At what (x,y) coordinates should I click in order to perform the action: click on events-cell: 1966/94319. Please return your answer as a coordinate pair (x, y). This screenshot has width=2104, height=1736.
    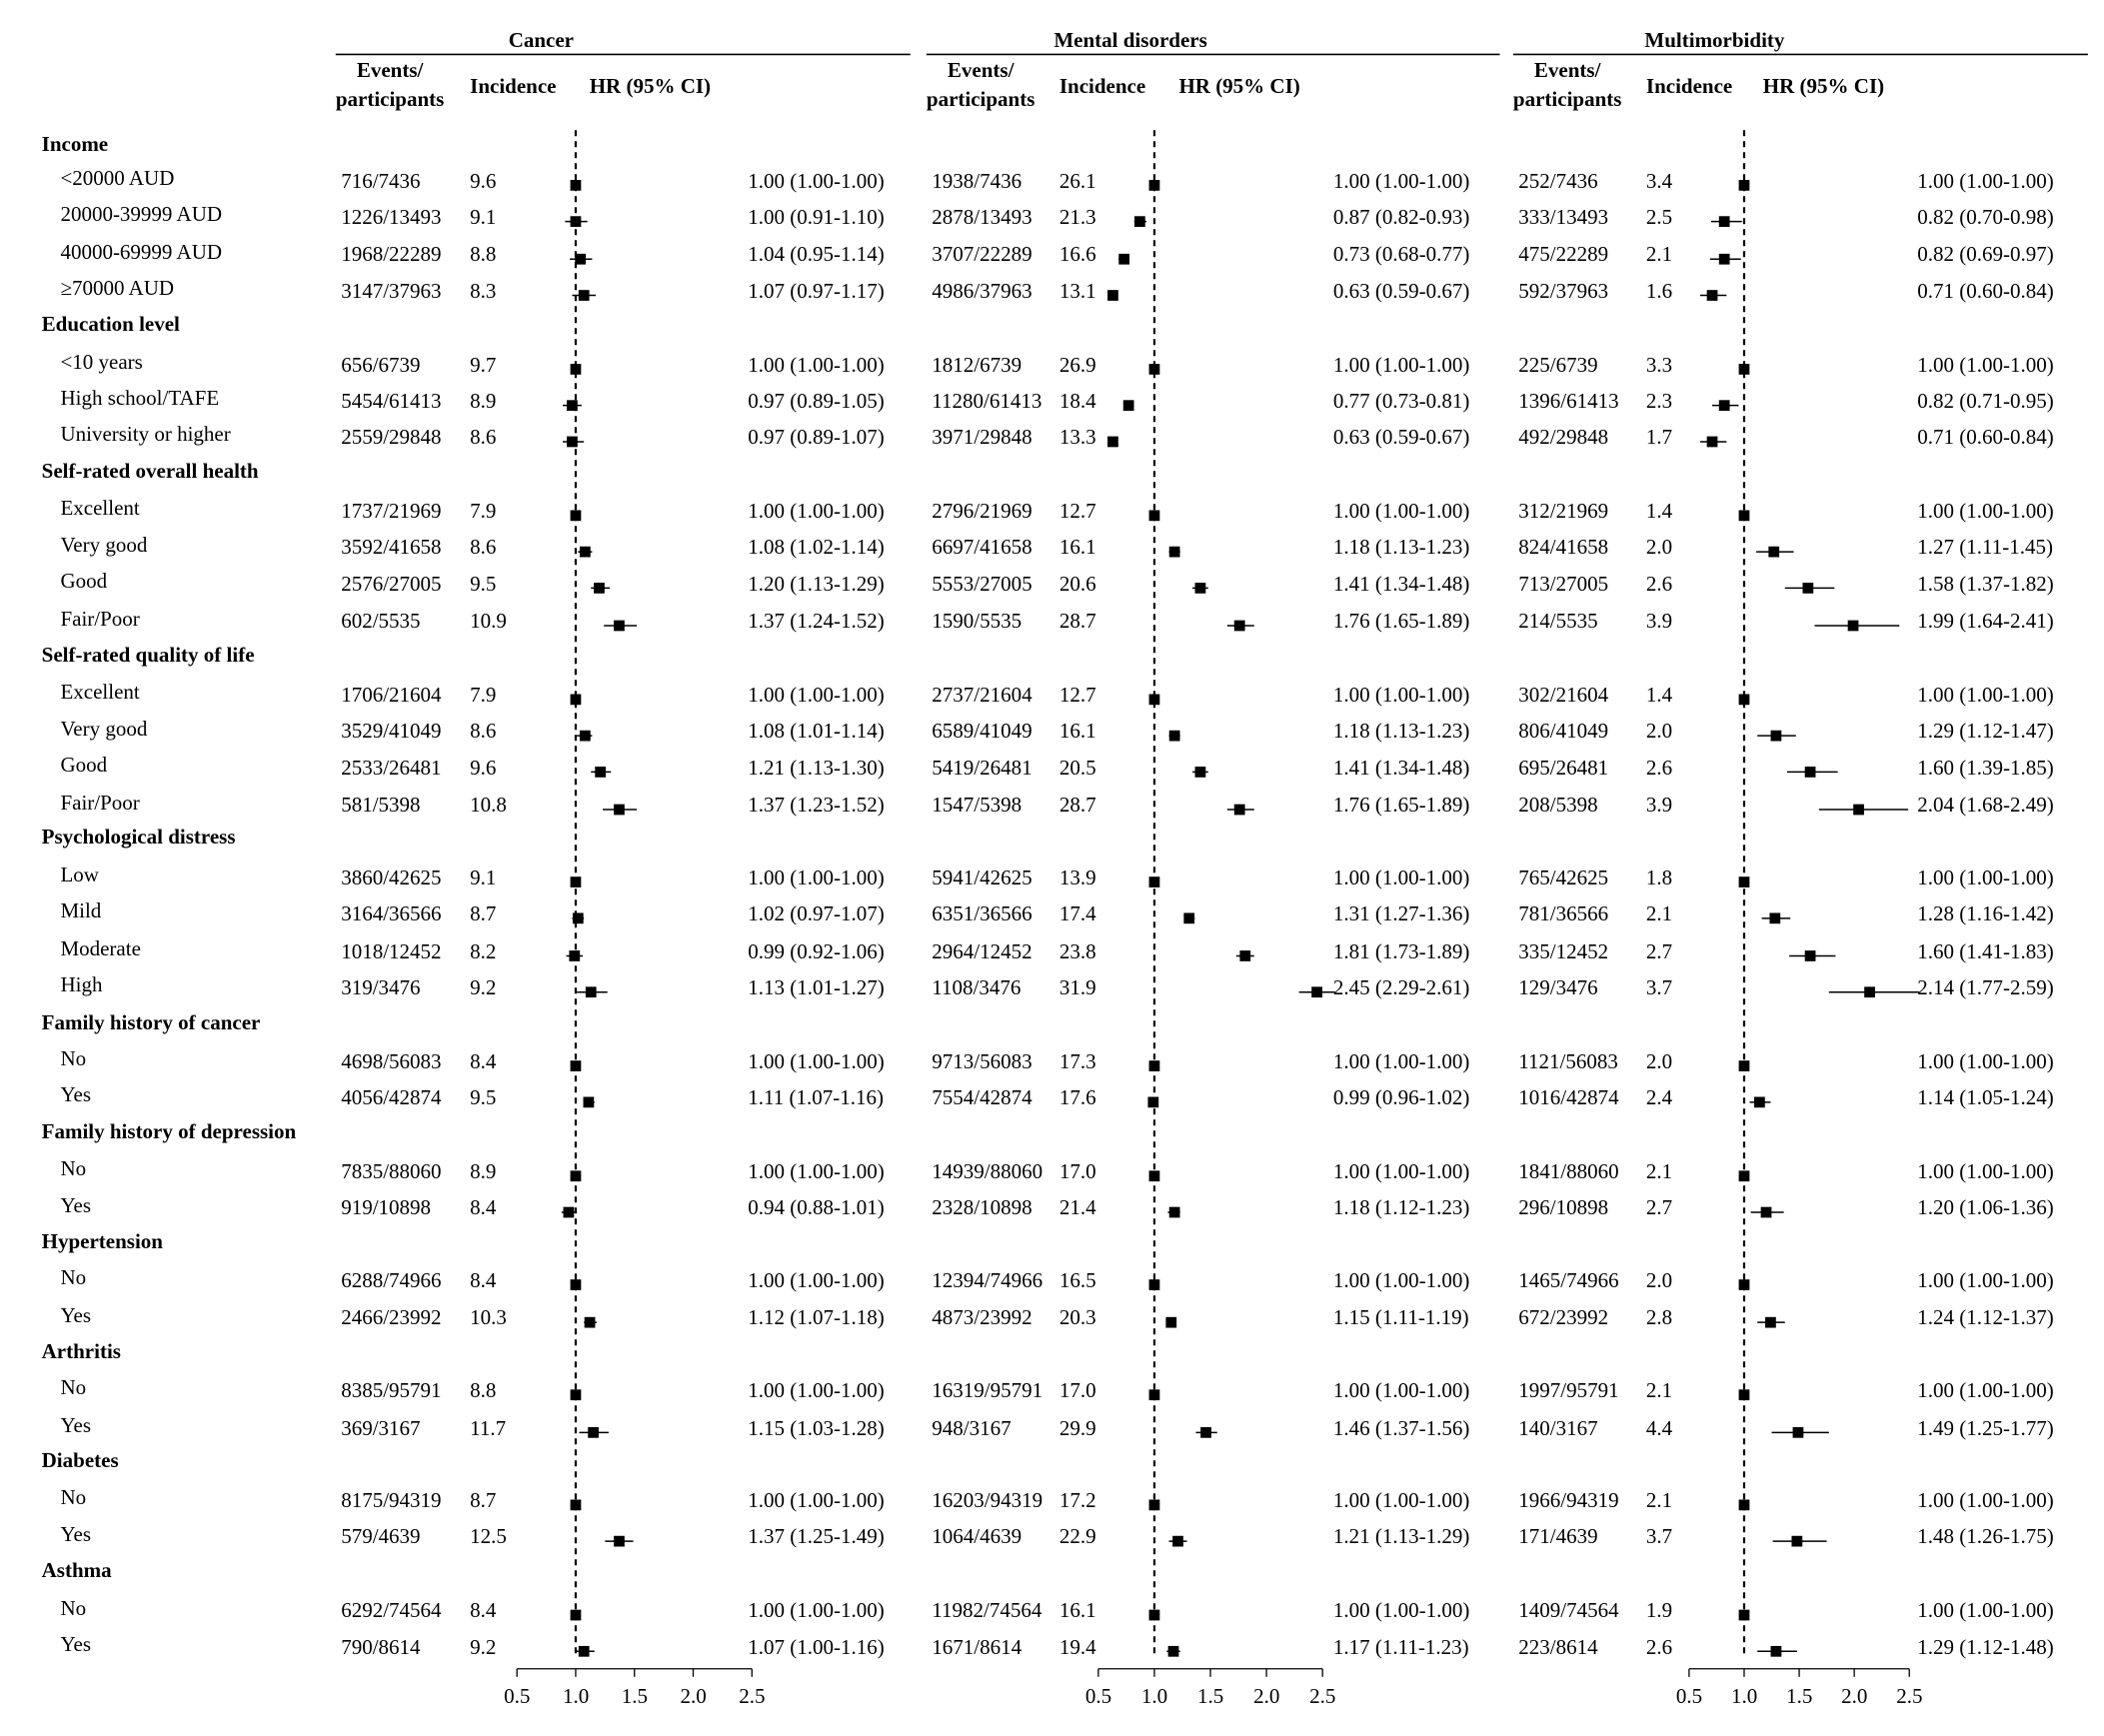
    Looking at the image, I should click on (1568, 1500).